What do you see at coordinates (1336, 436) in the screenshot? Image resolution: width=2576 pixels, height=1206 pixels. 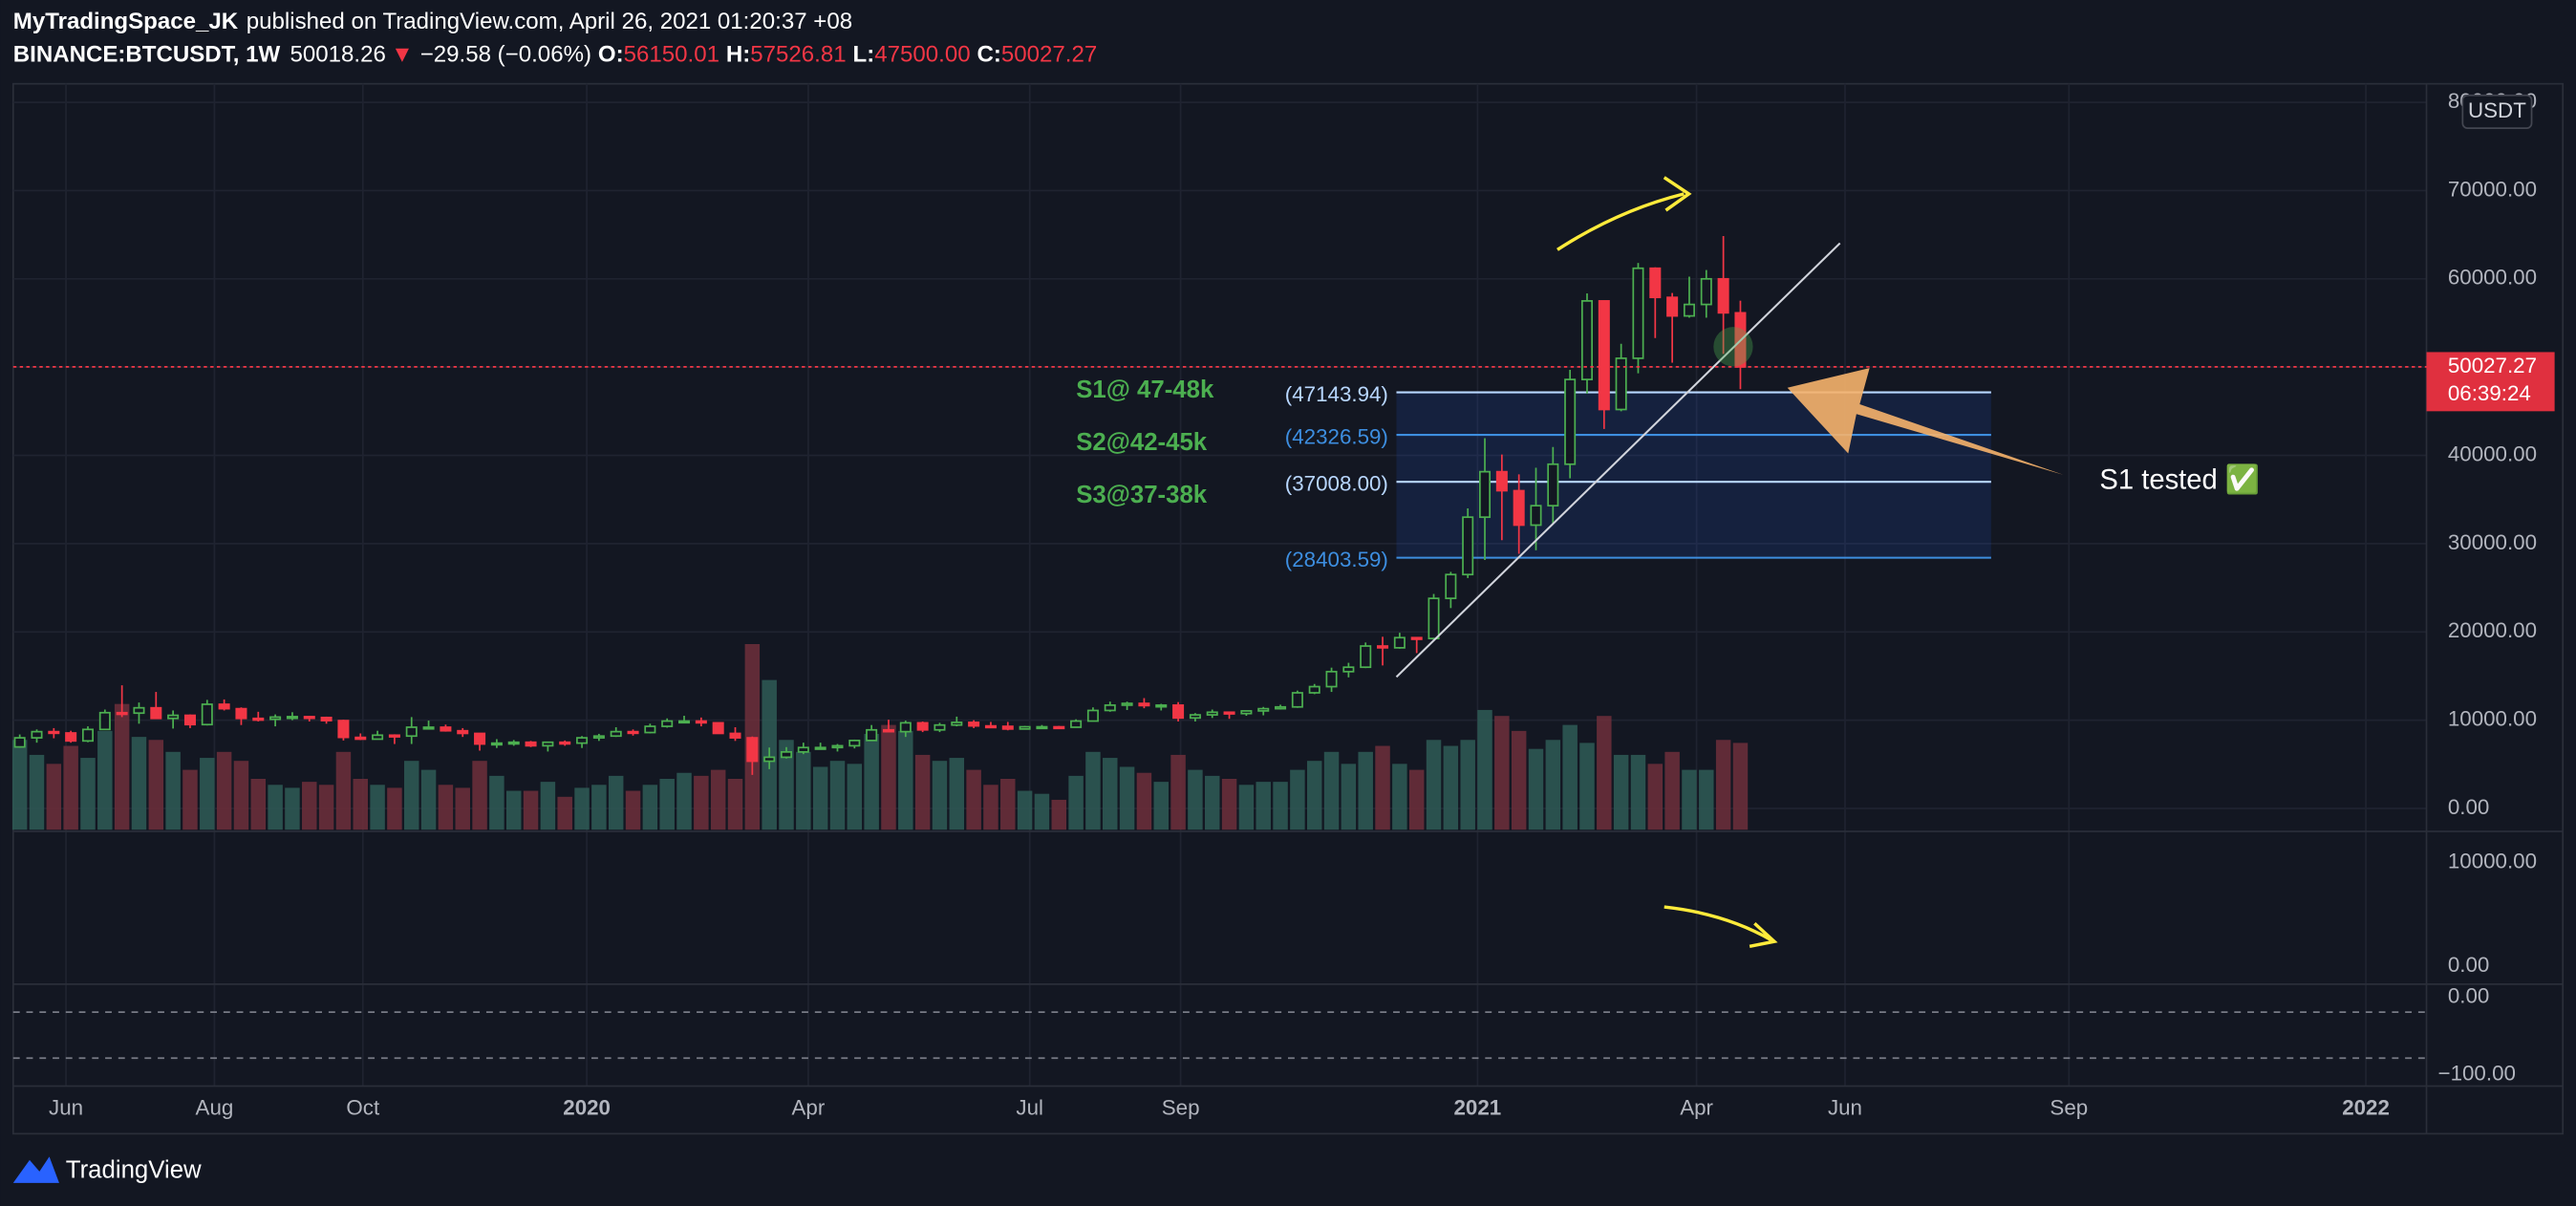 I see `level-label: (42326.59)` at bounding box center [1336, 436].